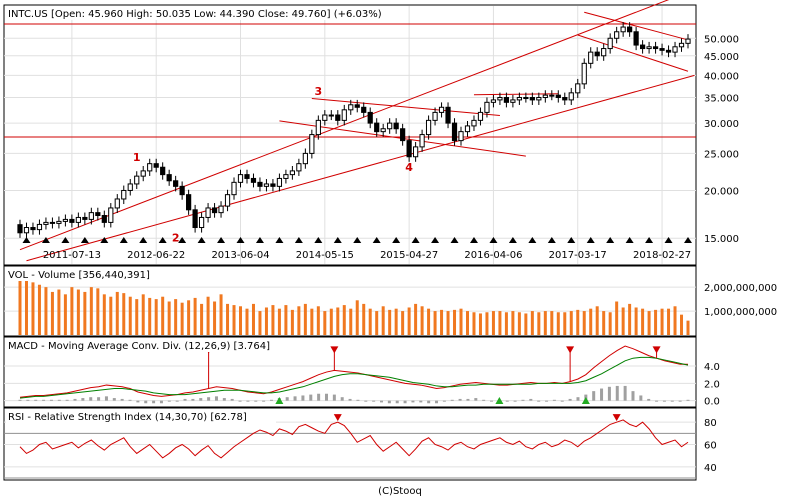 The width and height of the screenshot is (800, 500). What do you see at coordinates (319, 91) in the screenshot?
I see `wave-label-3: 3` at bounding box center [319, 91].